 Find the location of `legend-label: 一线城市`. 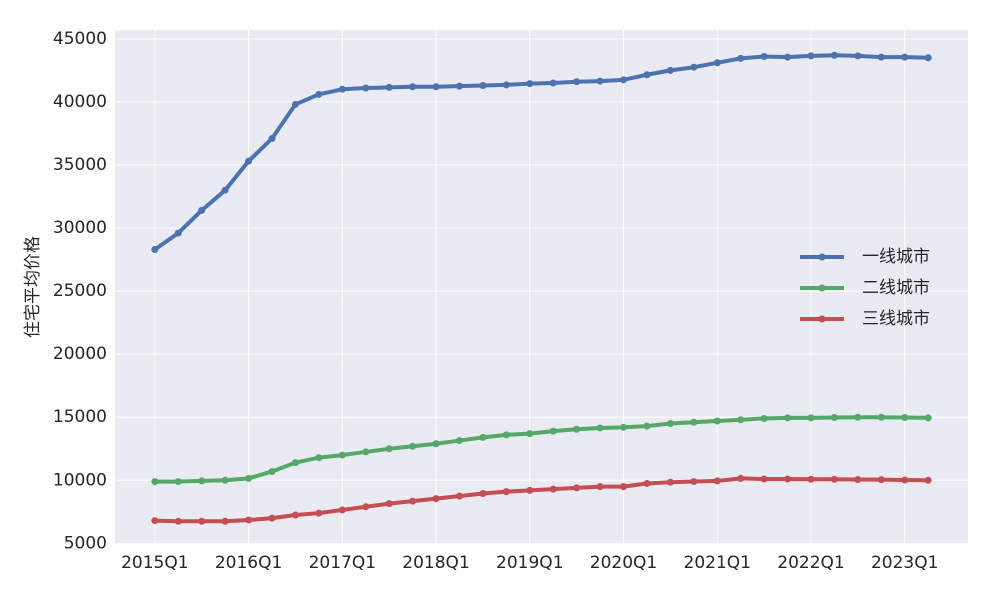

legend-label: 一线城市 is located at coordinates (896, 257).